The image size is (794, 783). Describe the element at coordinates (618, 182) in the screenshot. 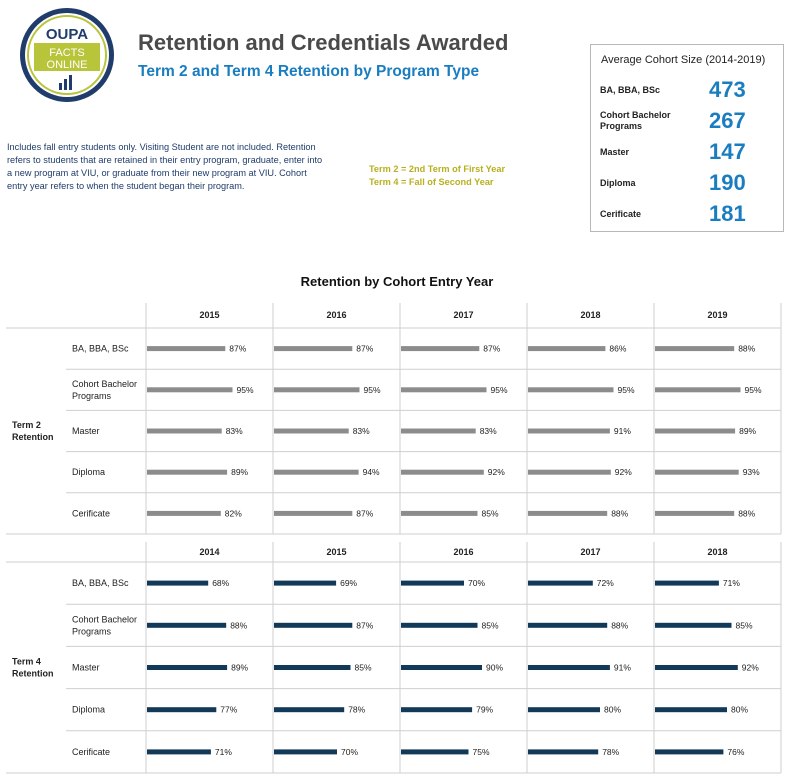

I see `cohort-label: Diploma` at that location.